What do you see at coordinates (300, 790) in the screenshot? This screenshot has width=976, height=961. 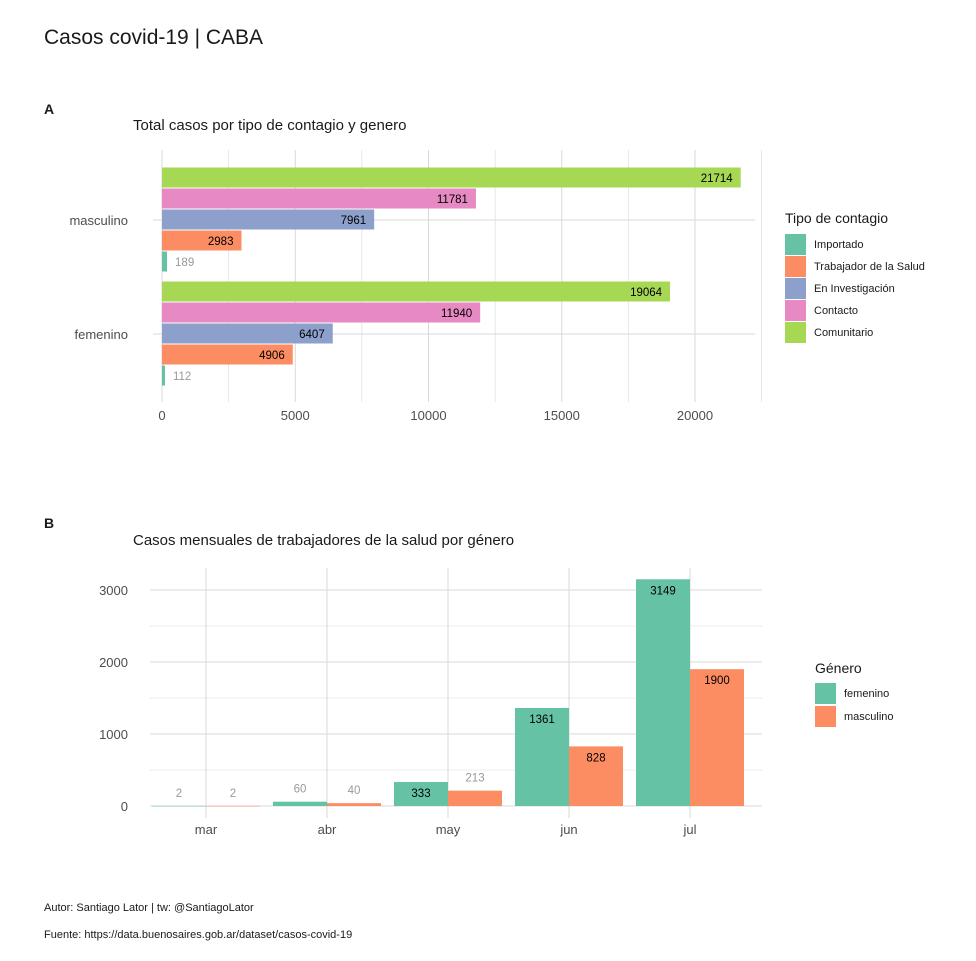 I see `data-label: 60` at bounding box center [300, 790].